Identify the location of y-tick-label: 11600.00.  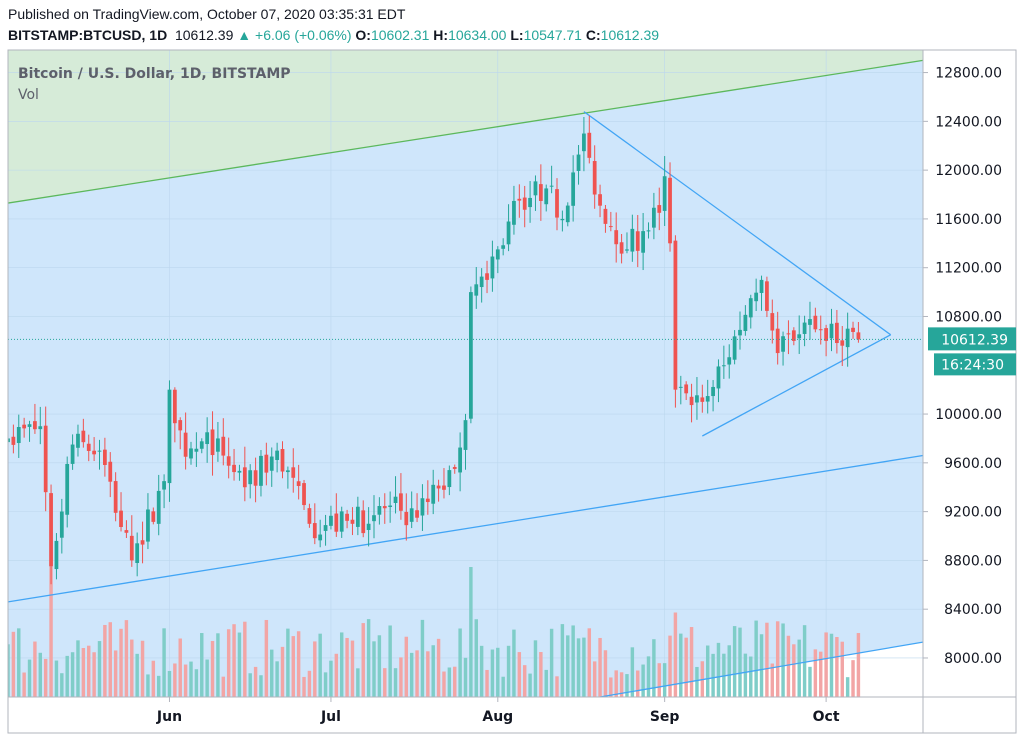
(968, 220).